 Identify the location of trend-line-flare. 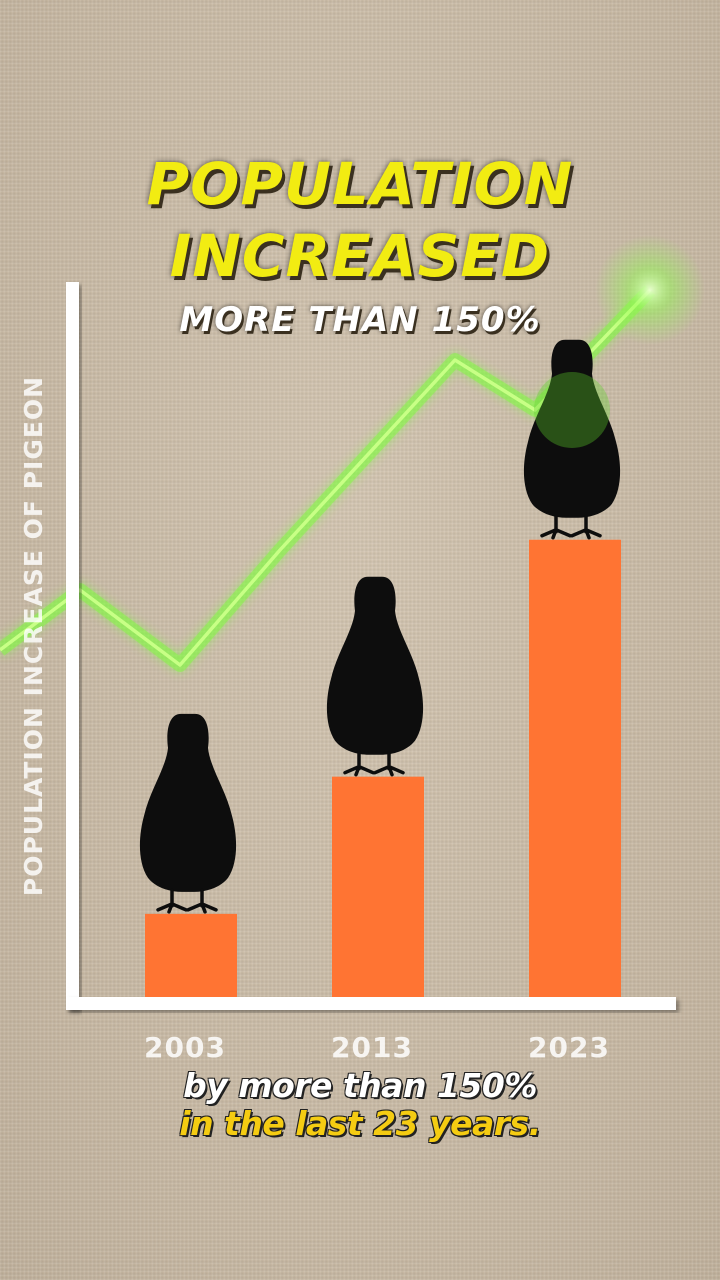
(650, 290).